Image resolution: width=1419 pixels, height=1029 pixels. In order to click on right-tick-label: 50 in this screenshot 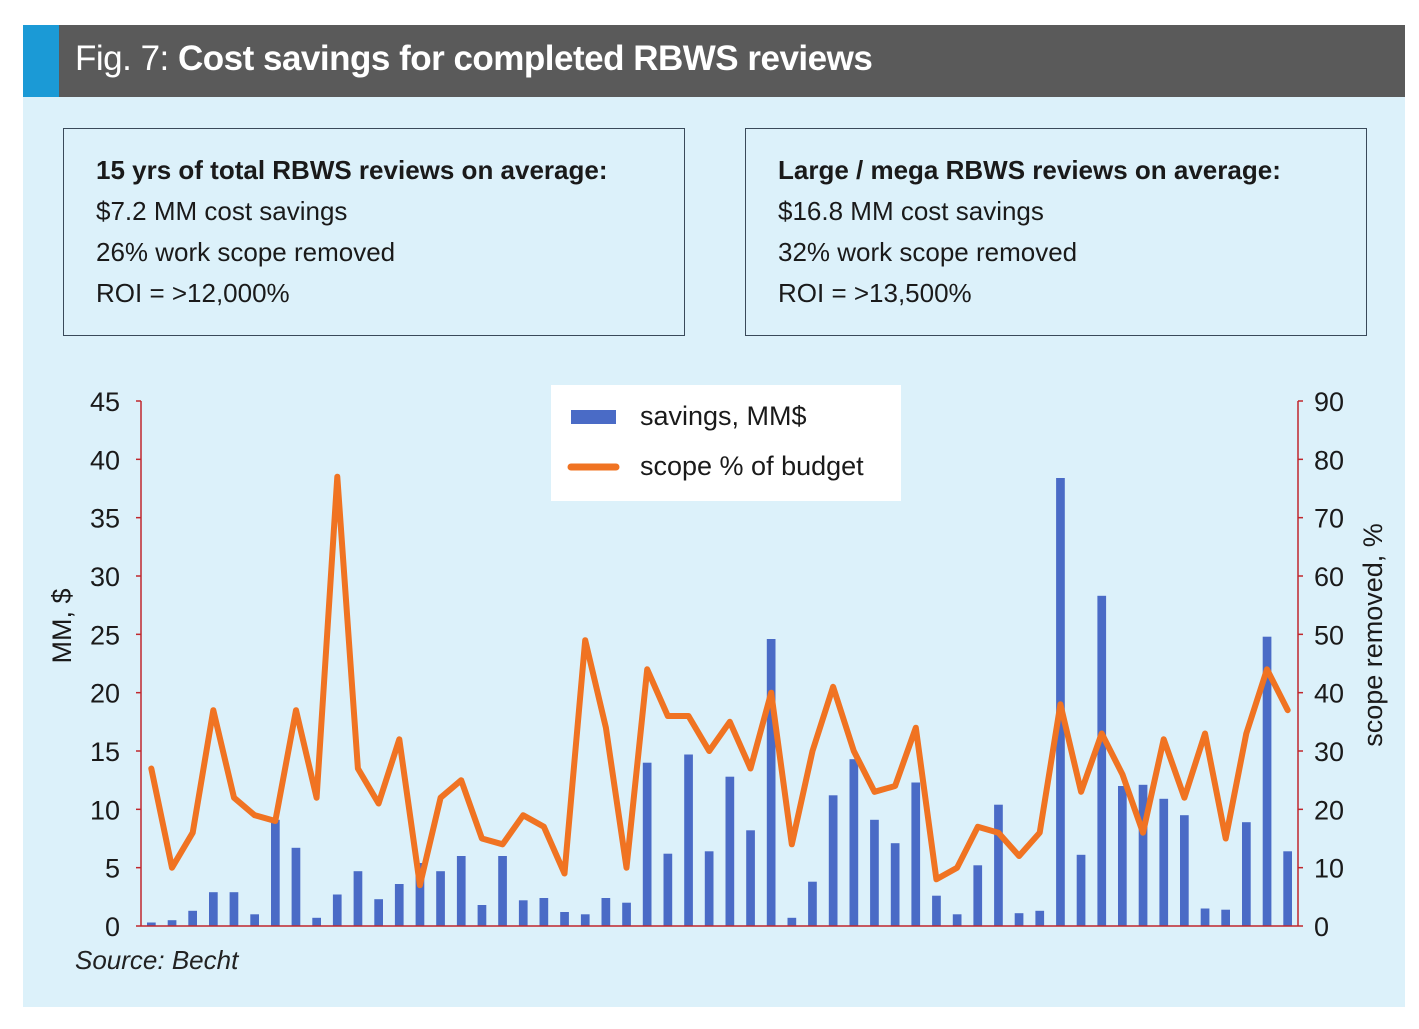, I will do `click(1329, 635)`.